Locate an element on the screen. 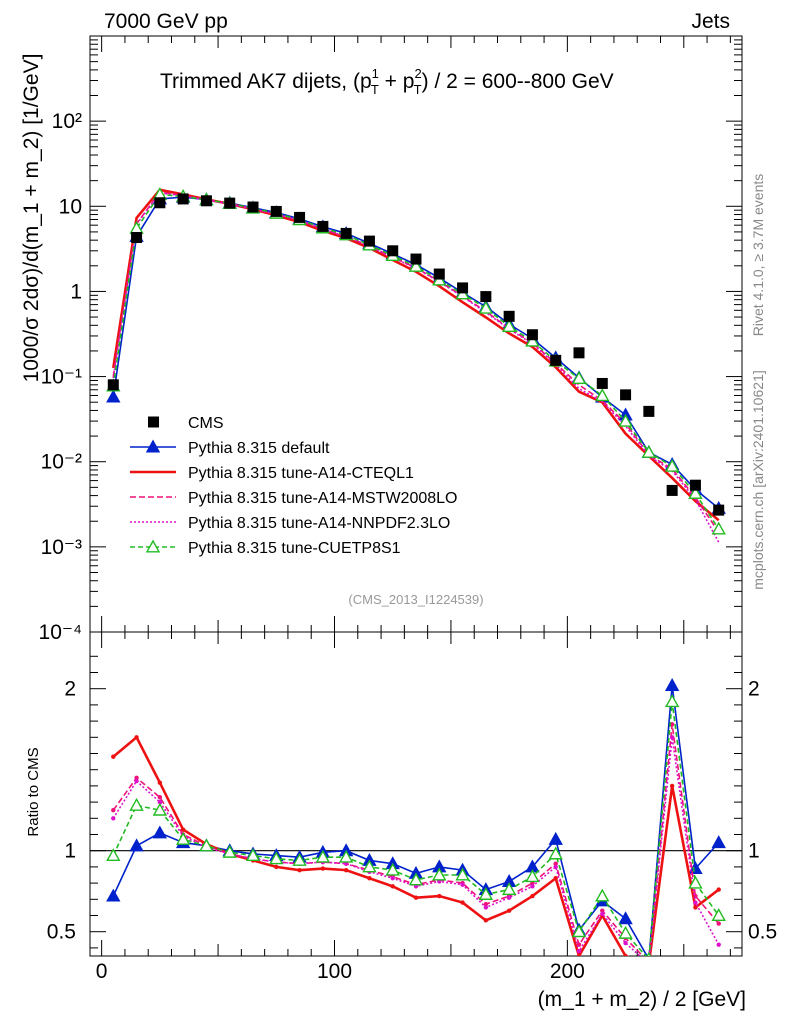  x-axis-label: (m_1 + m_2) / 2 [GeV] is located at coordinates (642, 999).